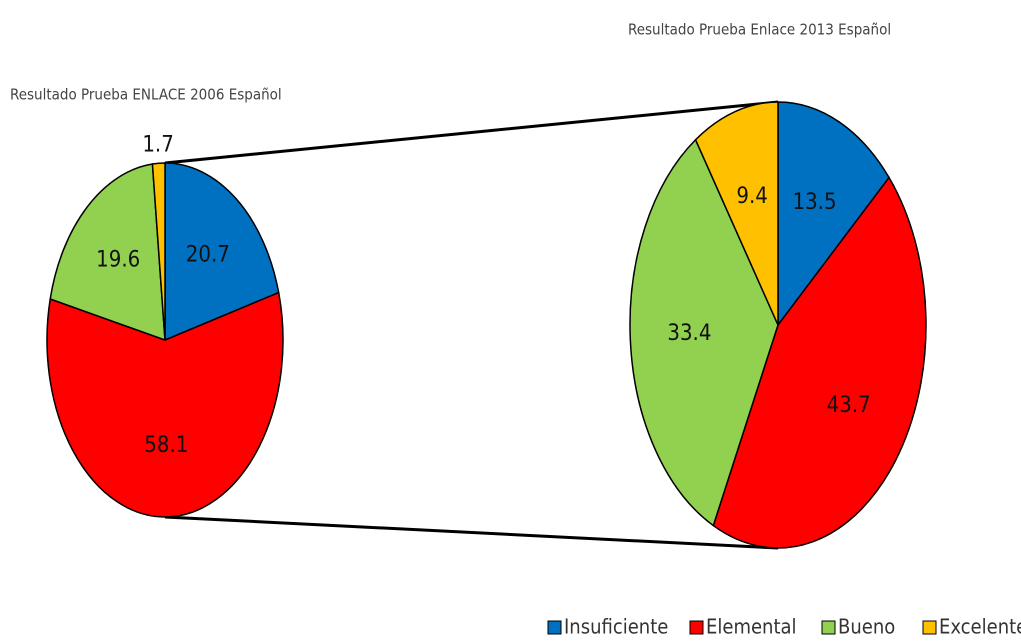 Image resolution: width=1021 pixels, height=642 pixels. Describe the element at coordinates (689, 333) in the screenshot. I see `data-label: 33.4` at that location.